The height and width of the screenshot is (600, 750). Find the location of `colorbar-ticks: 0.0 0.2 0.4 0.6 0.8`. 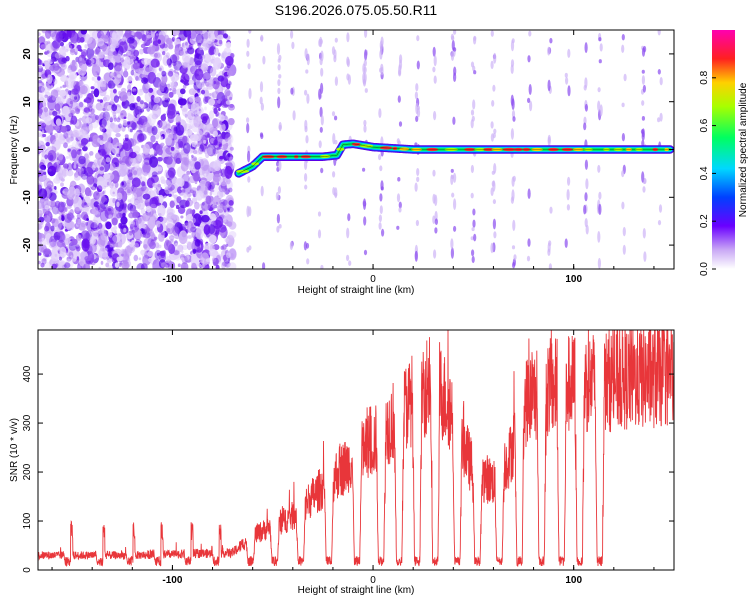

colorbar-ticks: 0.0 0.2 0.4 0.6 0.8 is located at coordinates (707, 173).